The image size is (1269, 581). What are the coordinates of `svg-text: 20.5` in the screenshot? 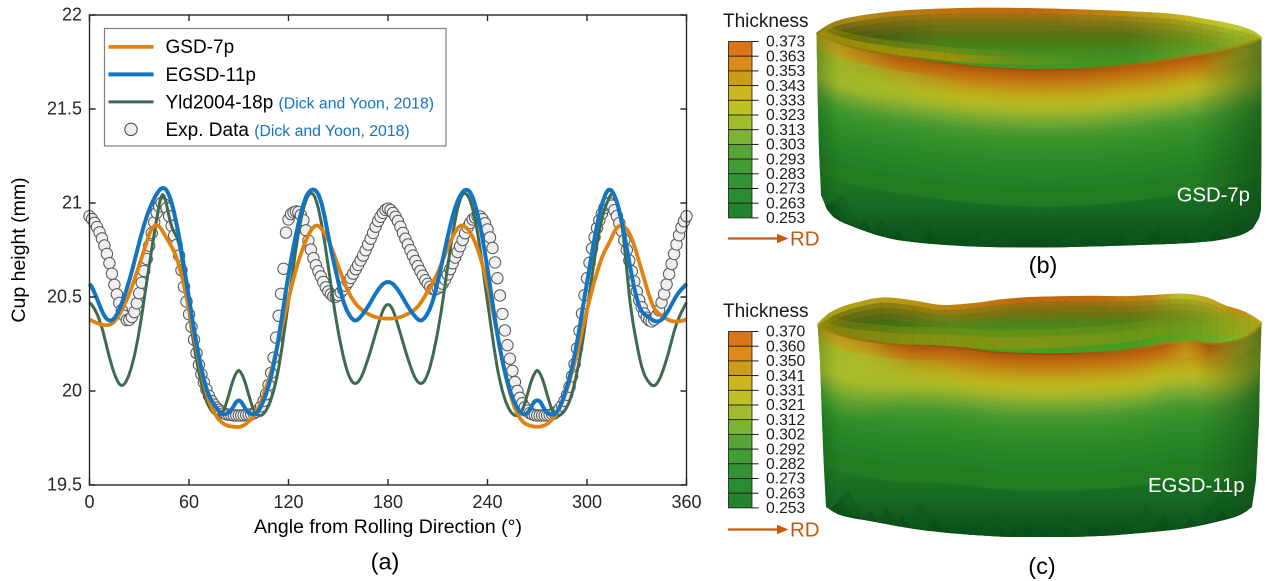 It's located at (64, 297).